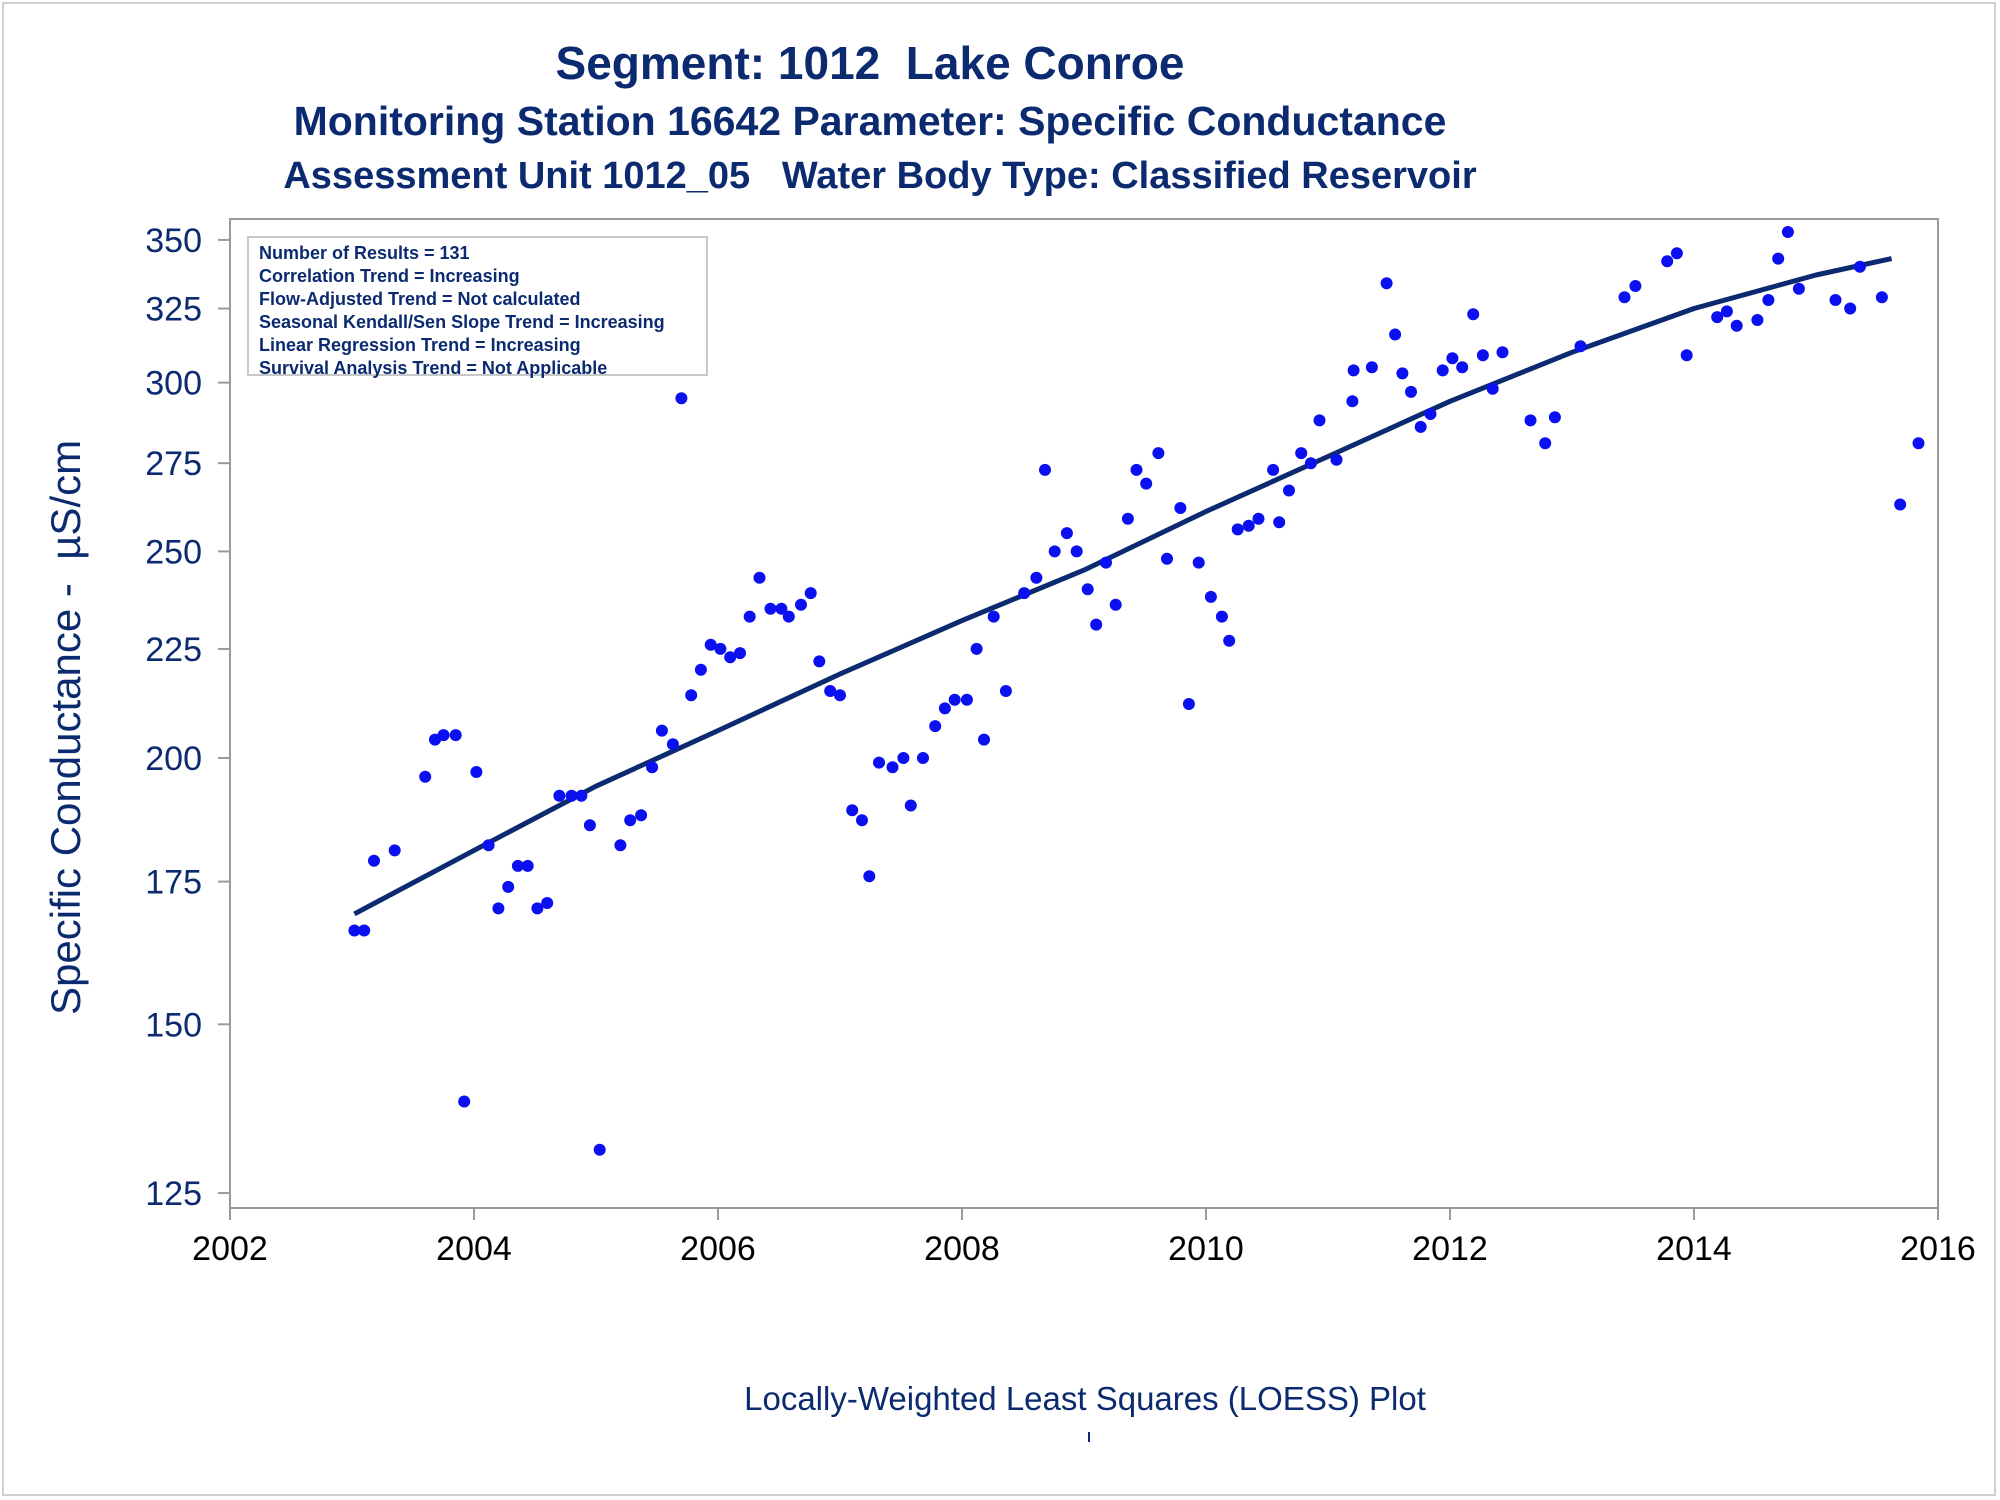 The width and height of the screenshot is (2000, 1500). What do you see at coordinates (962, 1249) in the screenshot?
I see `x-tick-label: 2008` at bounding box center [962, 1249].